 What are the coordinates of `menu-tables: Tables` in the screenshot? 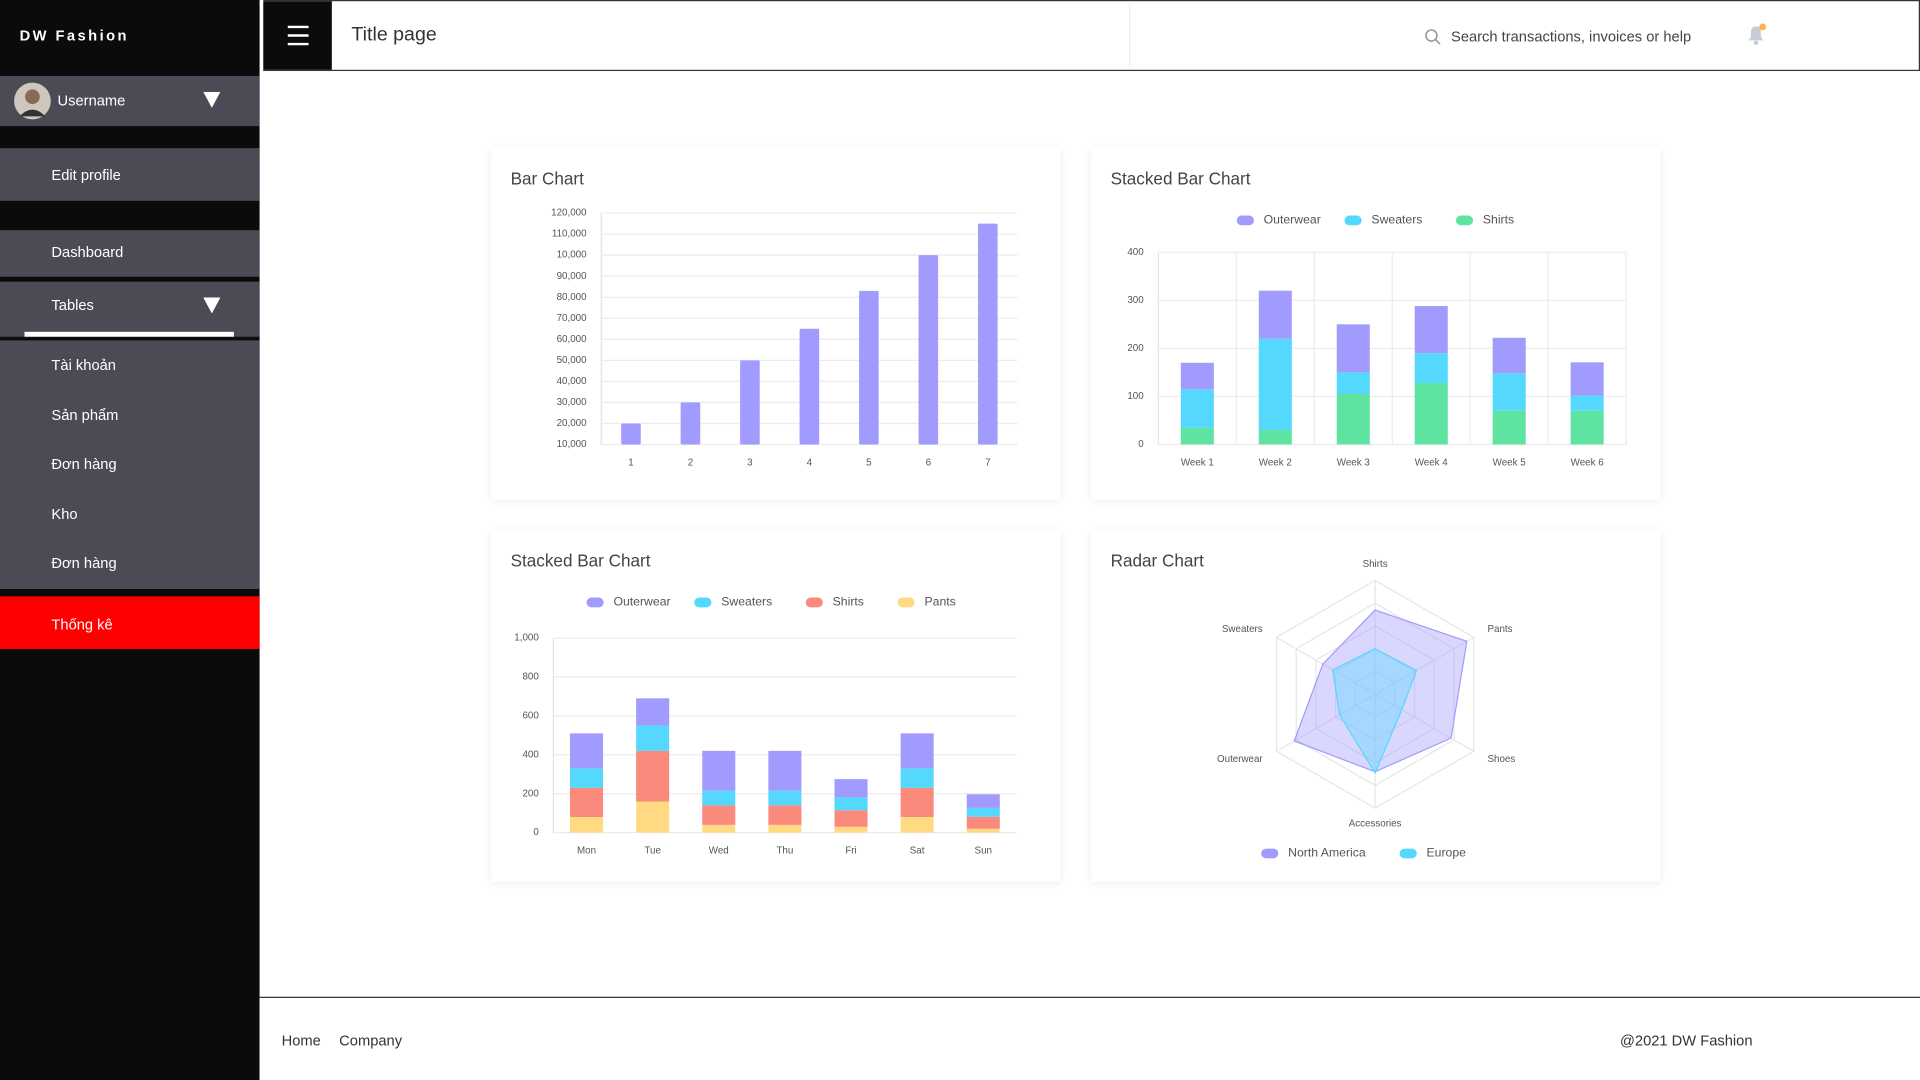 It's located at (130, 309).